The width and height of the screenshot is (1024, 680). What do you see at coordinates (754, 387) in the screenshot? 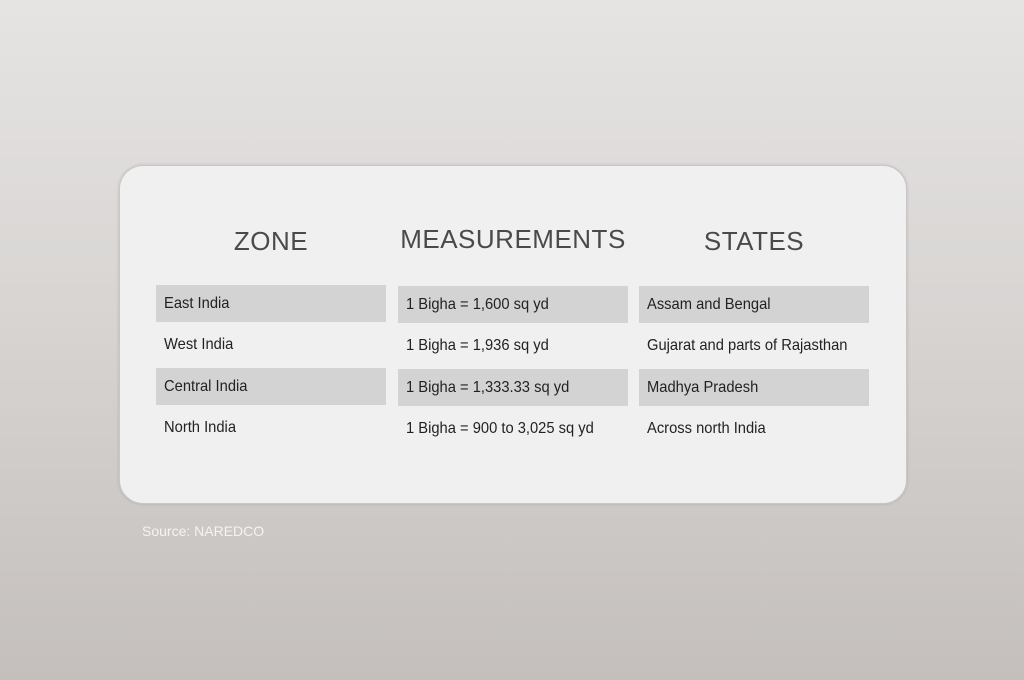
I see `table-cell: Madhya Pradesh` at bounding box center [754, 387].